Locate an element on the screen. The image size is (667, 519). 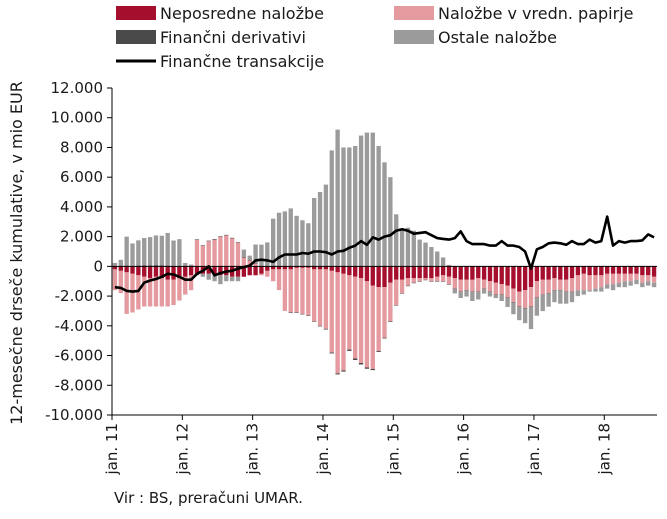
y-tick-label: 0 is located at coordinates (98, 266).